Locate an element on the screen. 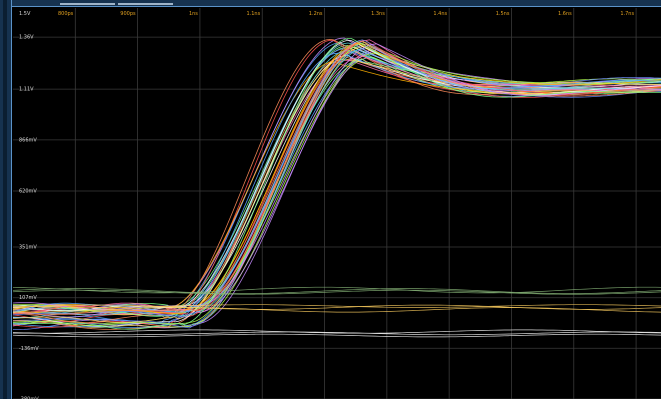 Image resolution: width=661 pixels, height=399 pixels. x-tick-label: 900ps is located at coordinates (128, 14).